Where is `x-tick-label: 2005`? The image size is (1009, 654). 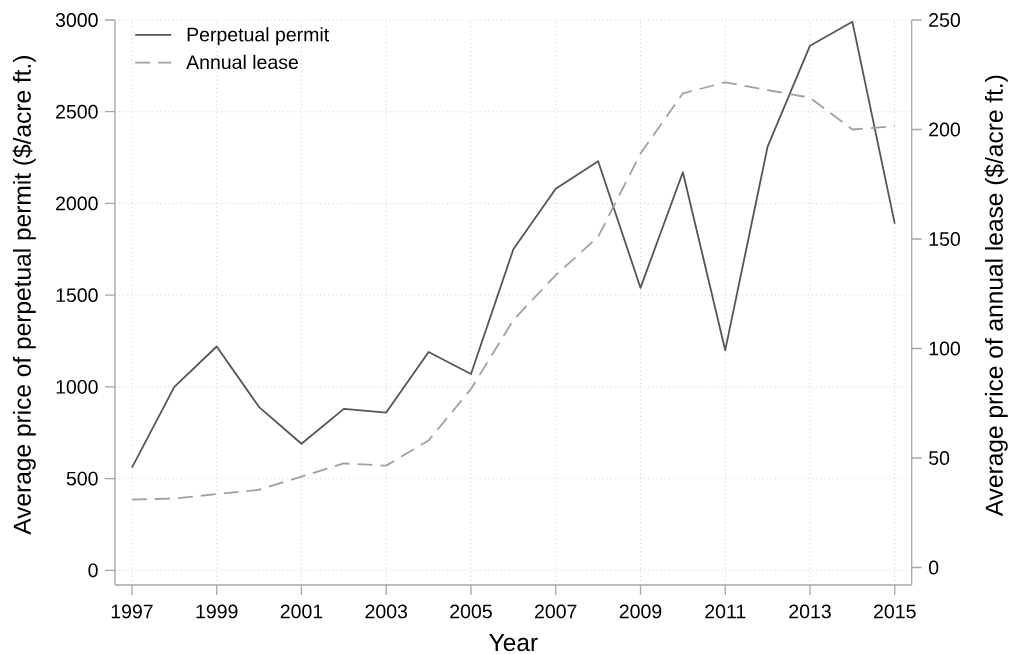
x-tick-label: 2005 is located at coordinates (471, 611).